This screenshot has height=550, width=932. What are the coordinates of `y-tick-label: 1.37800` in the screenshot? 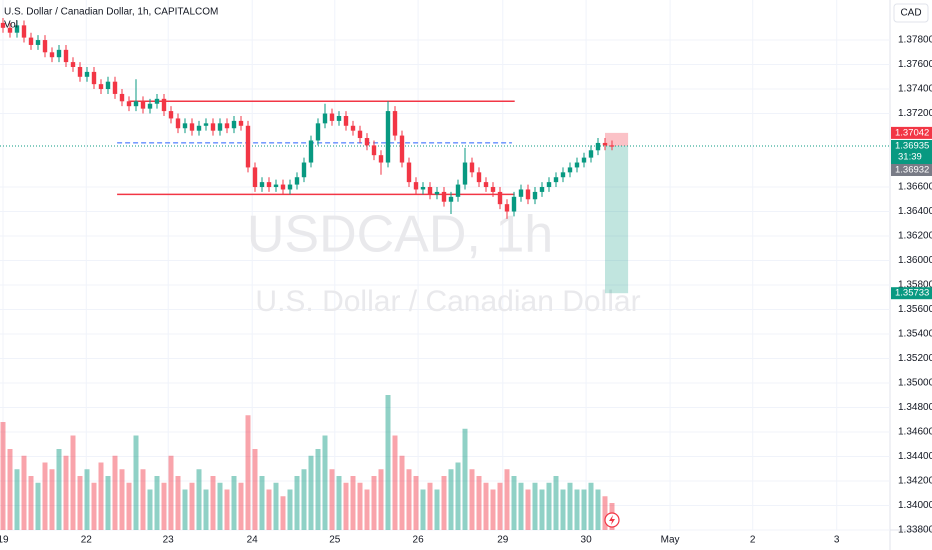 It's located at (915, 40).